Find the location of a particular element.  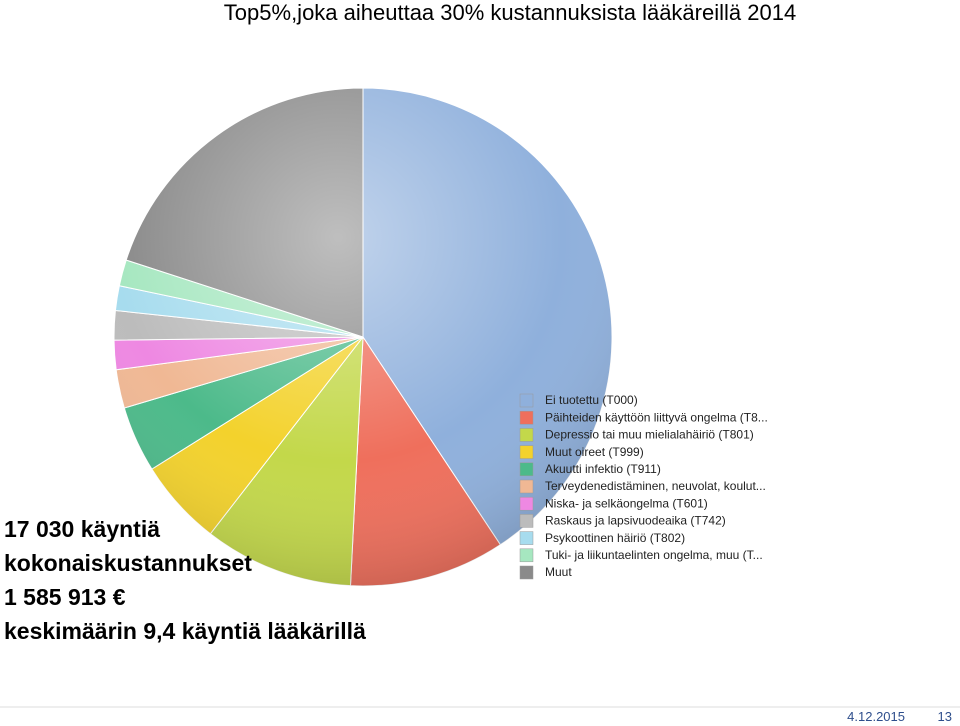

legend-label: Depressio tai muu mielialahäiriö (T801) is located at coordinates (649, 435).